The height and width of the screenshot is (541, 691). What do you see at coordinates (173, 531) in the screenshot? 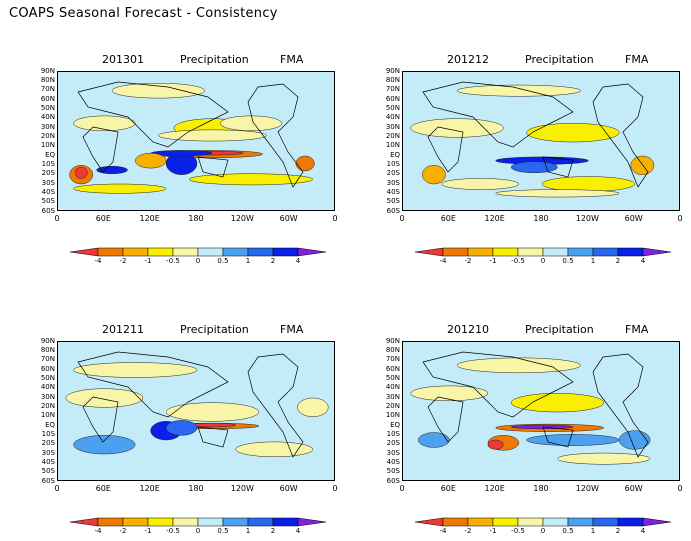
I see `colorbar-label: -0.5` at bounding box center [173, 531].